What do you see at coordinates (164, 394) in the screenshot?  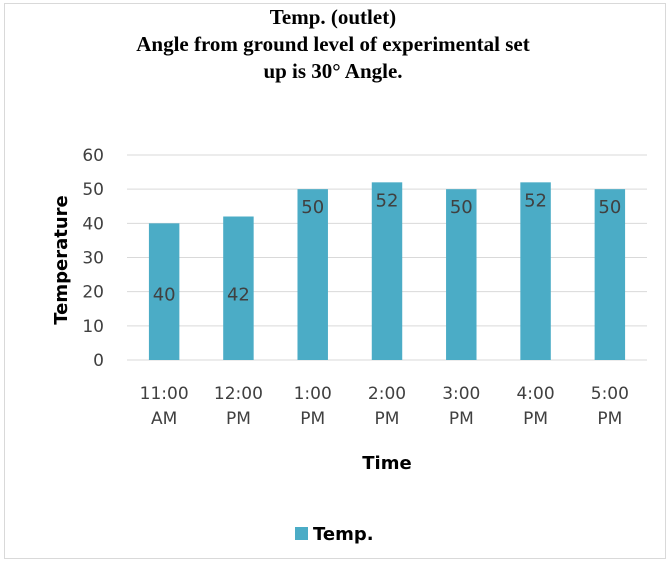 I see `x-tick-label-line: 11:00` at bounding box center [164, 394].